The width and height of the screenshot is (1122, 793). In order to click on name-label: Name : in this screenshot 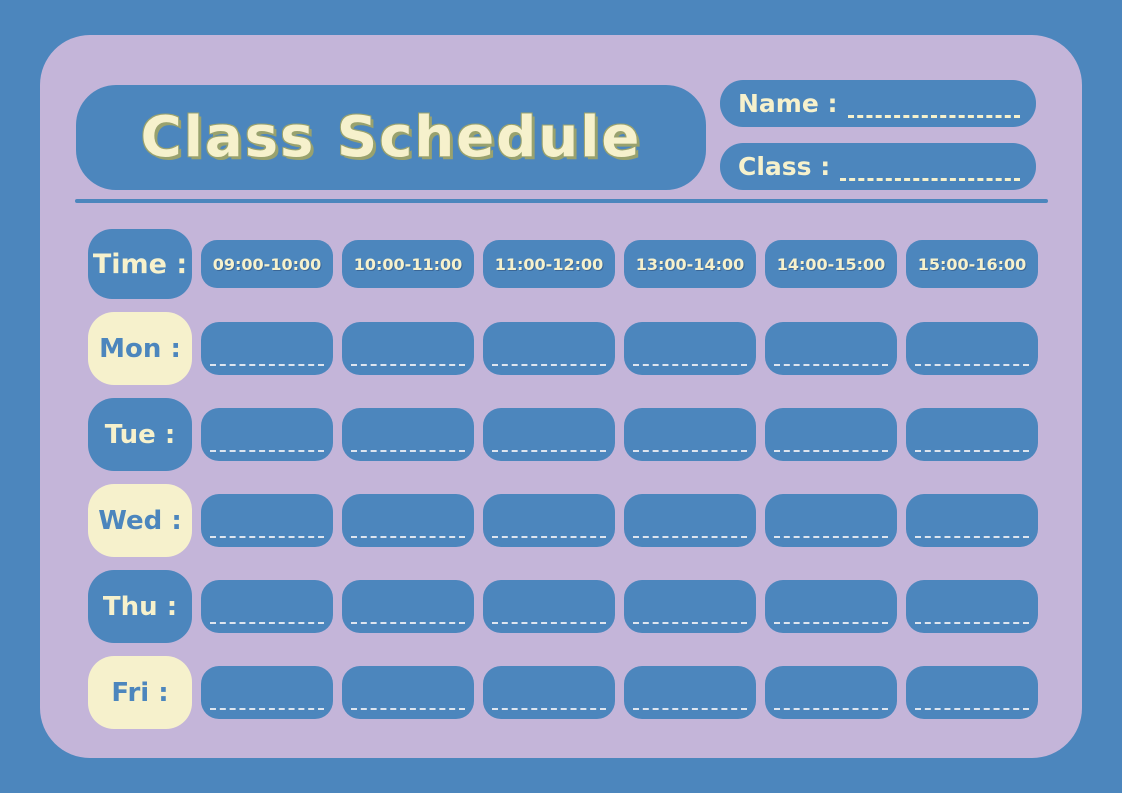, I will do `click(788, 103)`.